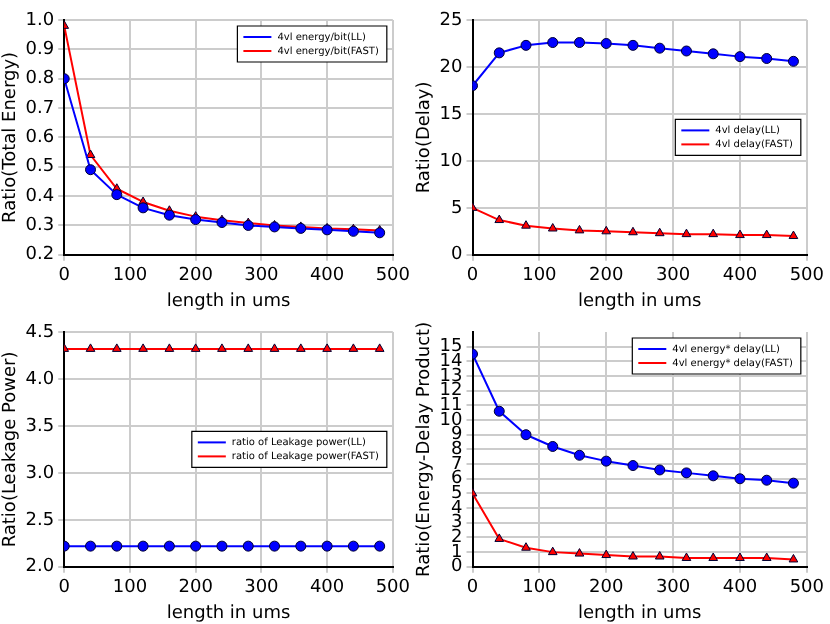 Image resolution: width=830 pixels, height=624 pixels. What do you see at coordinates (40, 520) in the screenshot?
I see `y-tick-label: 2.5` at bounding box center [40, 520].